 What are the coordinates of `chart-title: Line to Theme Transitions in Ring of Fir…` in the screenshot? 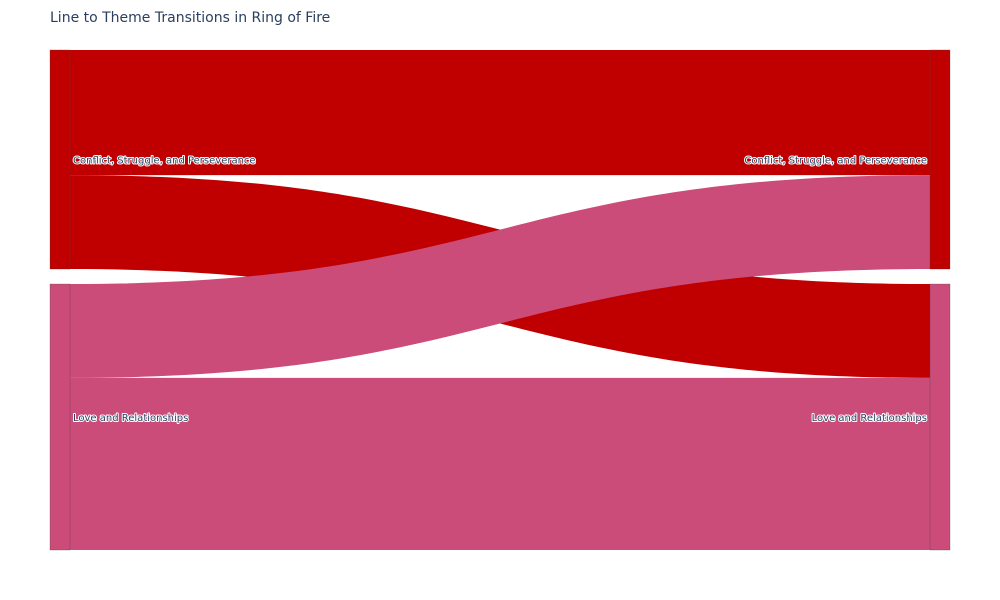 It's located at (190, 18).